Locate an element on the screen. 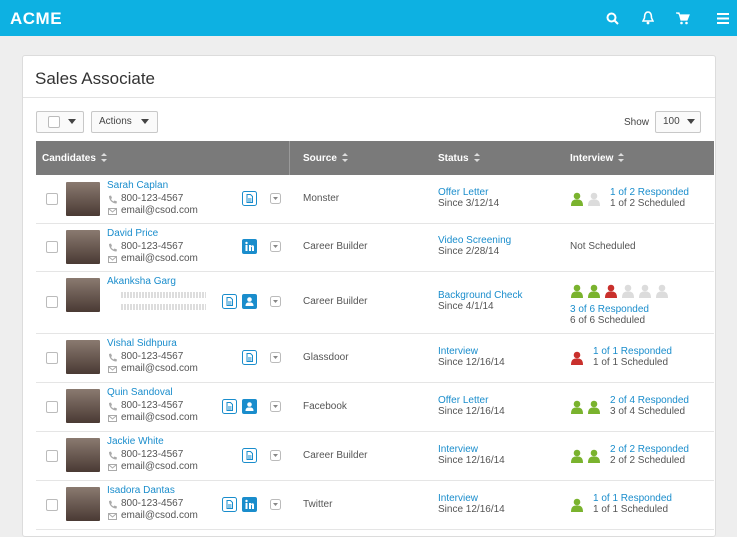  page-size-value: 100 is located at coordinates (671, 121).